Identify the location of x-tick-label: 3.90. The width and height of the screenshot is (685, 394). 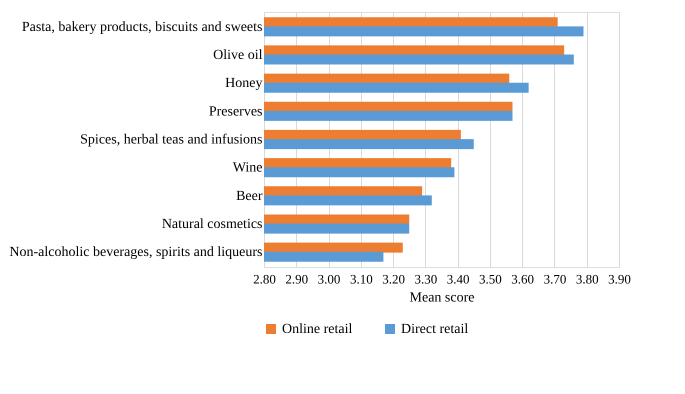
(619, 279).